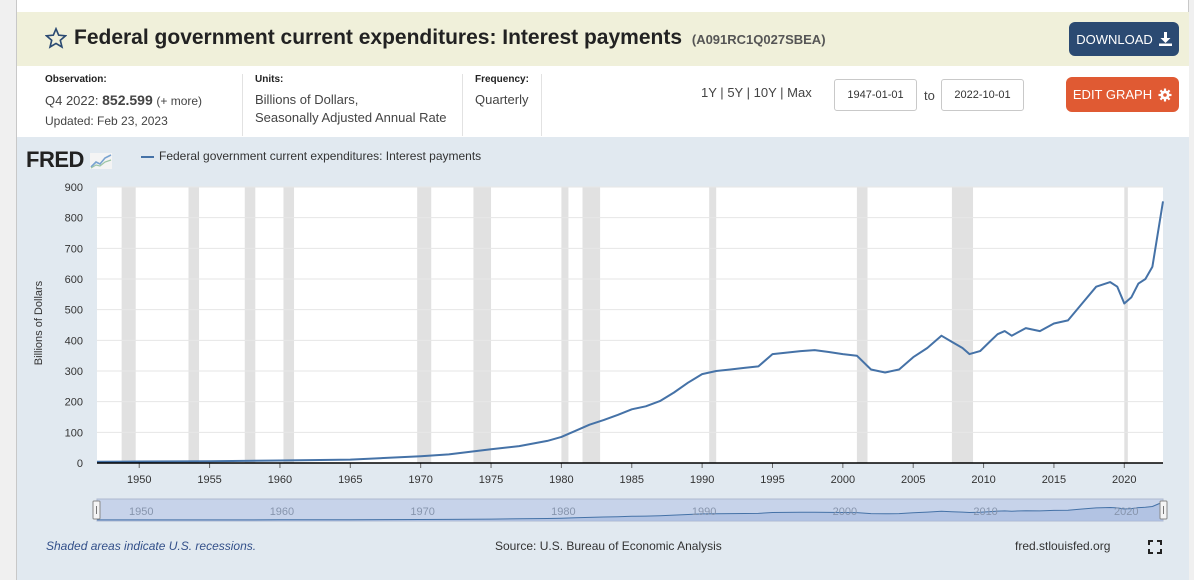 The width and height of the screenshot is (1194, 580). What do you see at coordinates (74, 188) in the screenshot?
I see `y-tick-label: 900` at bounding box center [74, 188].